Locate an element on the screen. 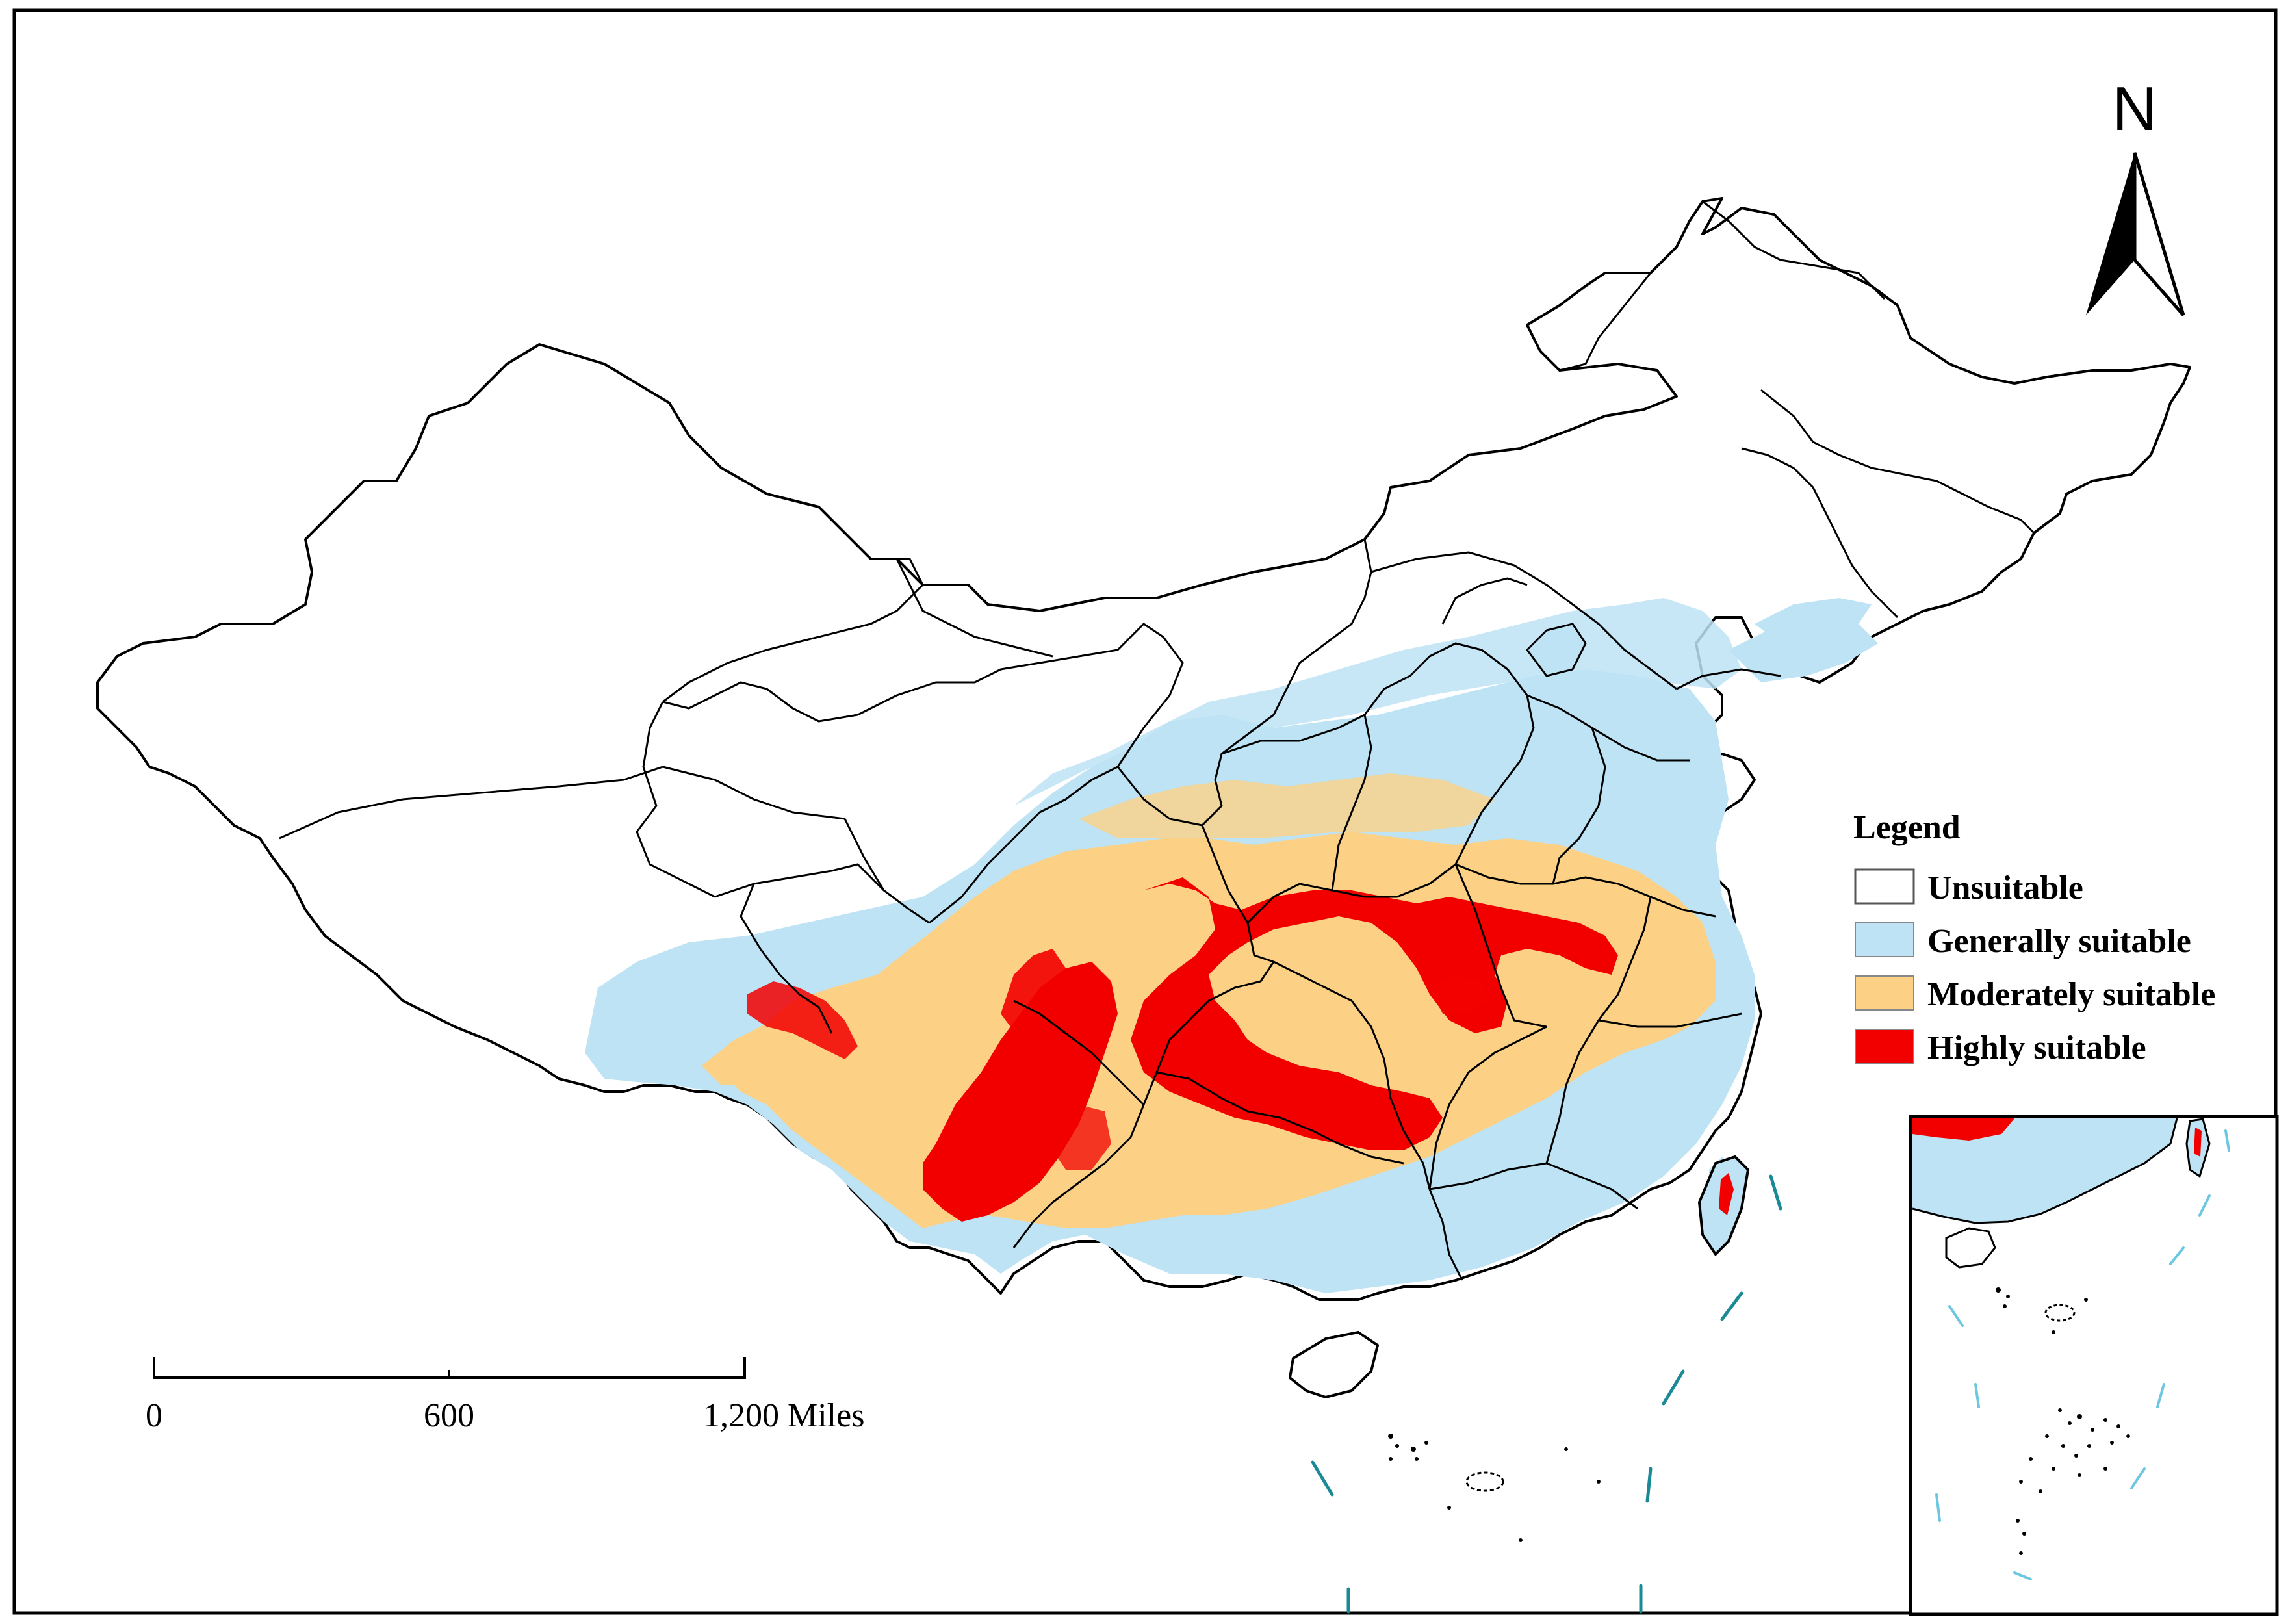  north-arrow-right-half is located at coordinates (2159, 234).